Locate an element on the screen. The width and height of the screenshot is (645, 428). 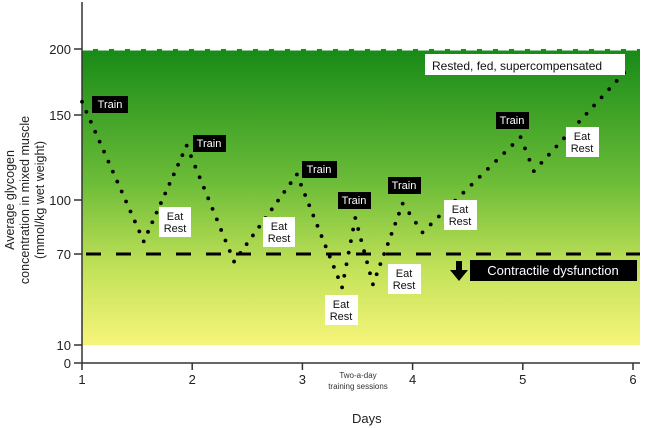
svg-text: Contractile dysfunction is located at coordinates (553, 270).